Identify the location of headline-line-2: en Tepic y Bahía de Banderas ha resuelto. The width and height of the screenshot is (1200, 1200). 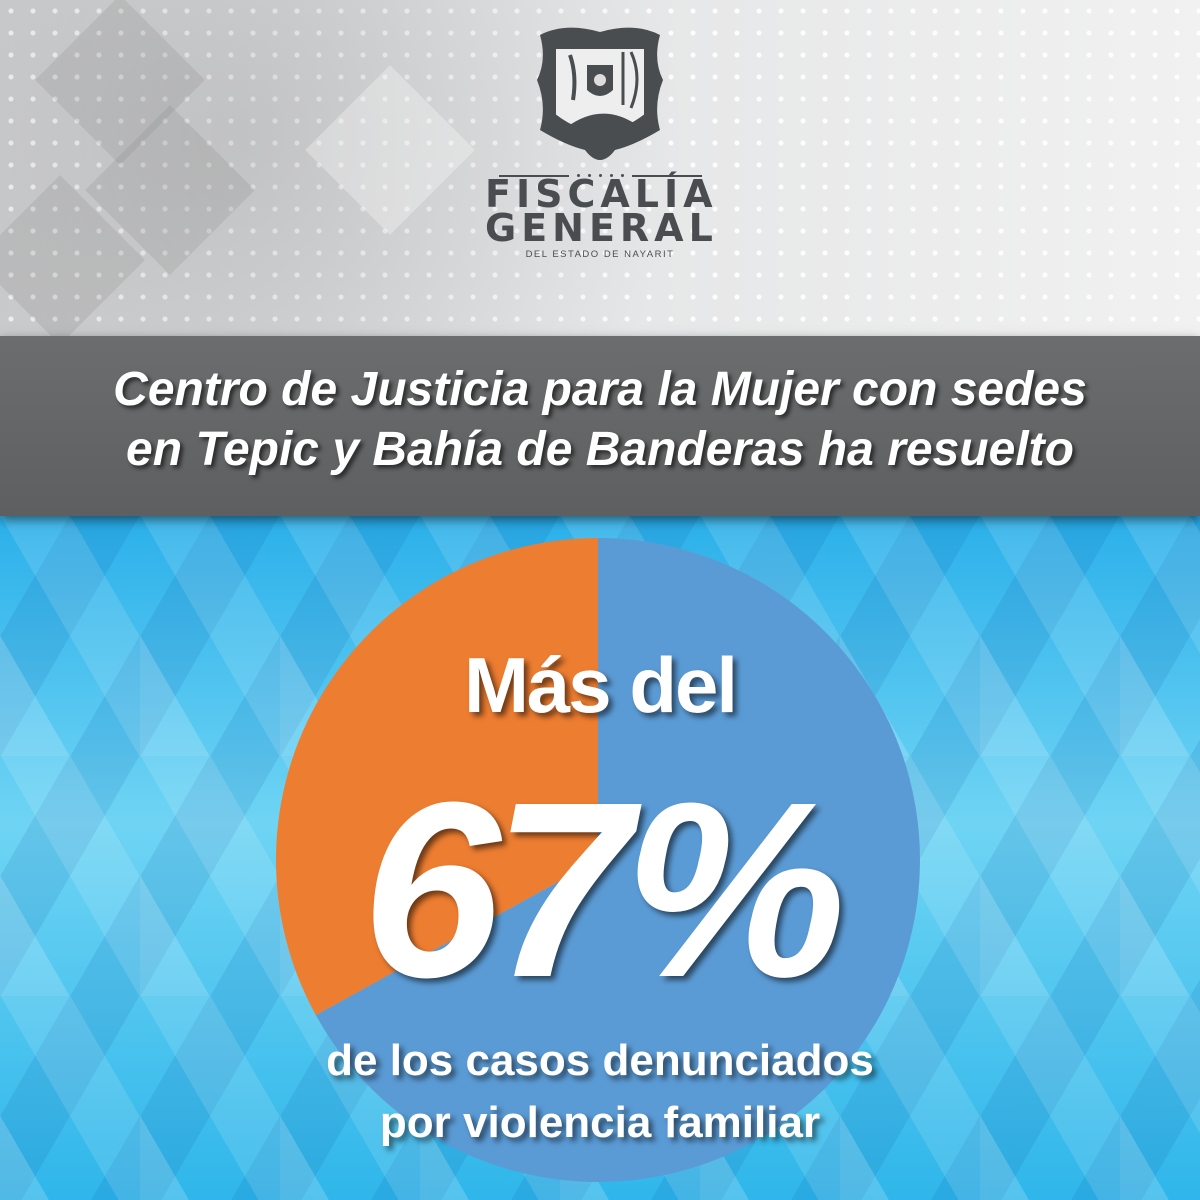
(600, 449).